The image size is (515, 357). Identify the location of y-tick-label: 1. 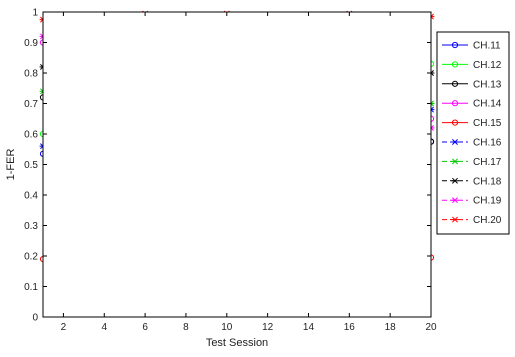
(35, 13).